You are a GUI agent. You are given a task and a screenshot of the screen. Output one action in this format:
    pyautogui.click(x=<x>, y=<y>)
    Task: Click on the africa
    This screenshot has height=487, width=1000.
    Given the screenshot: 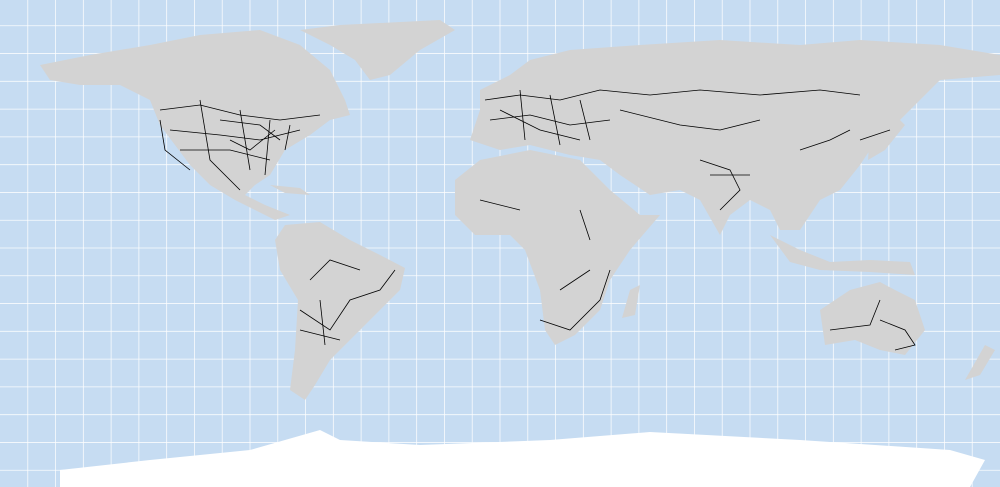 What is the action you would take?
    pyautogui.click(x=557, y=247)
    